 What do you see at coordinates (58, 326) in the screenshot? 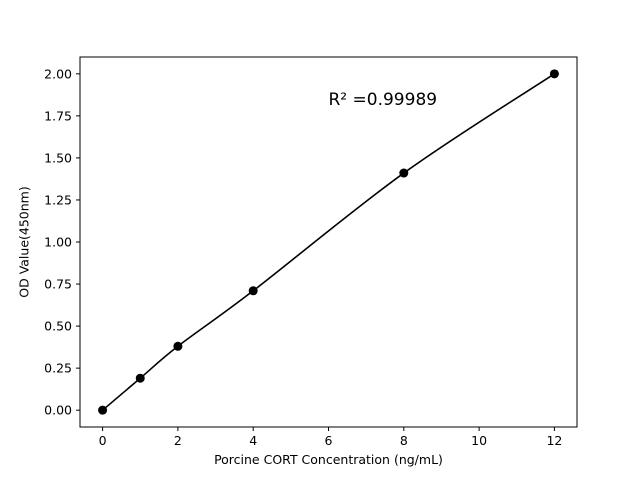
I see `y-tick-label: 0.50` at bounding box center [58, 326].